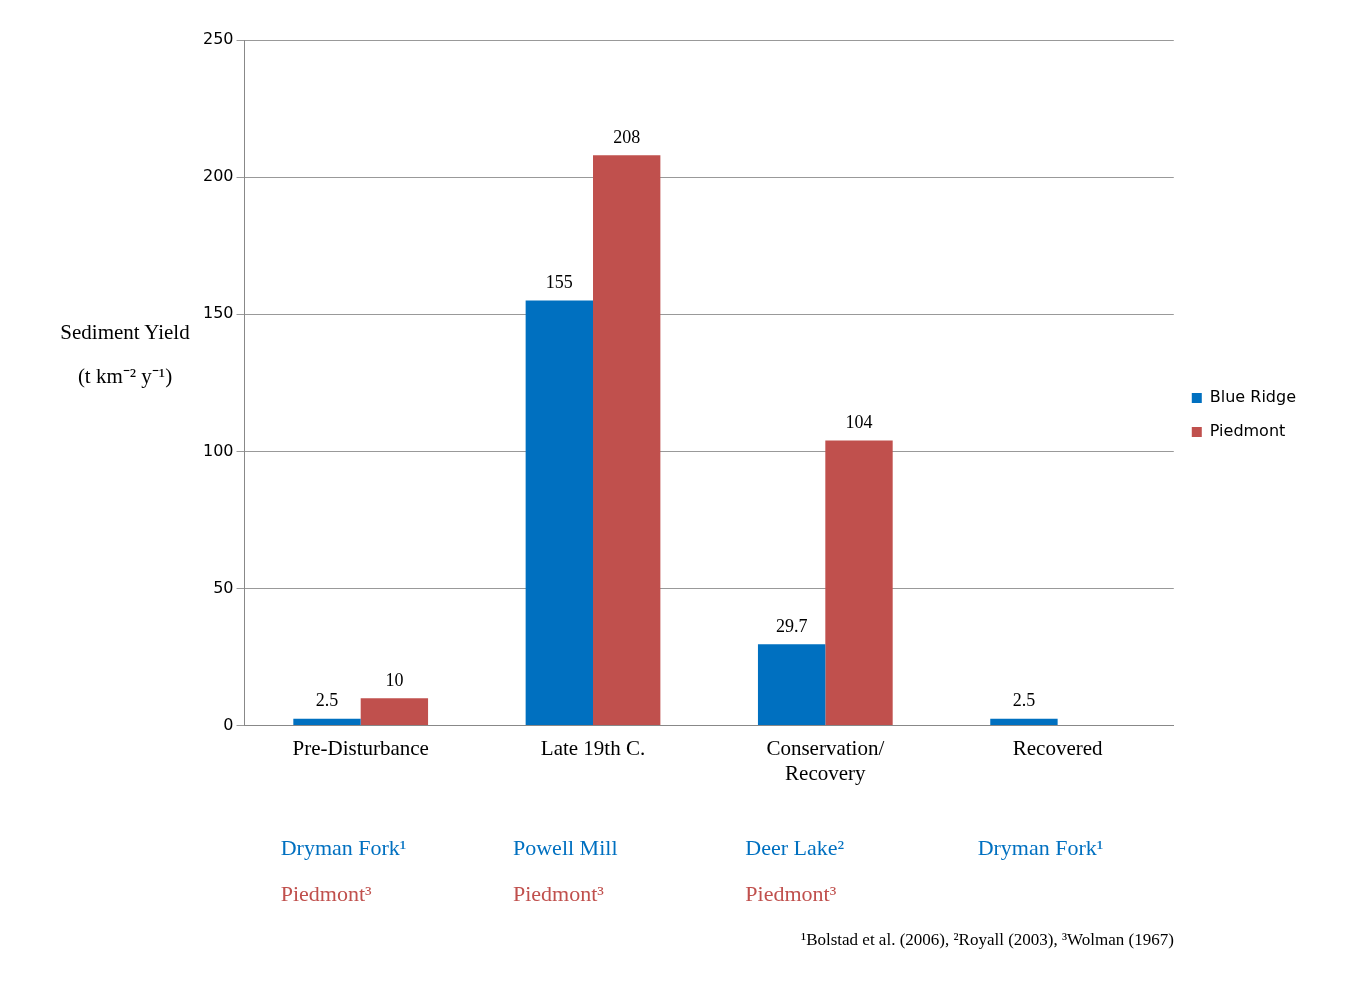 This screenshot has width=1366, height=986. Describe the element at coordinates (218, 39) in the screenshot. I see `y-tick-label: 250` at that location.